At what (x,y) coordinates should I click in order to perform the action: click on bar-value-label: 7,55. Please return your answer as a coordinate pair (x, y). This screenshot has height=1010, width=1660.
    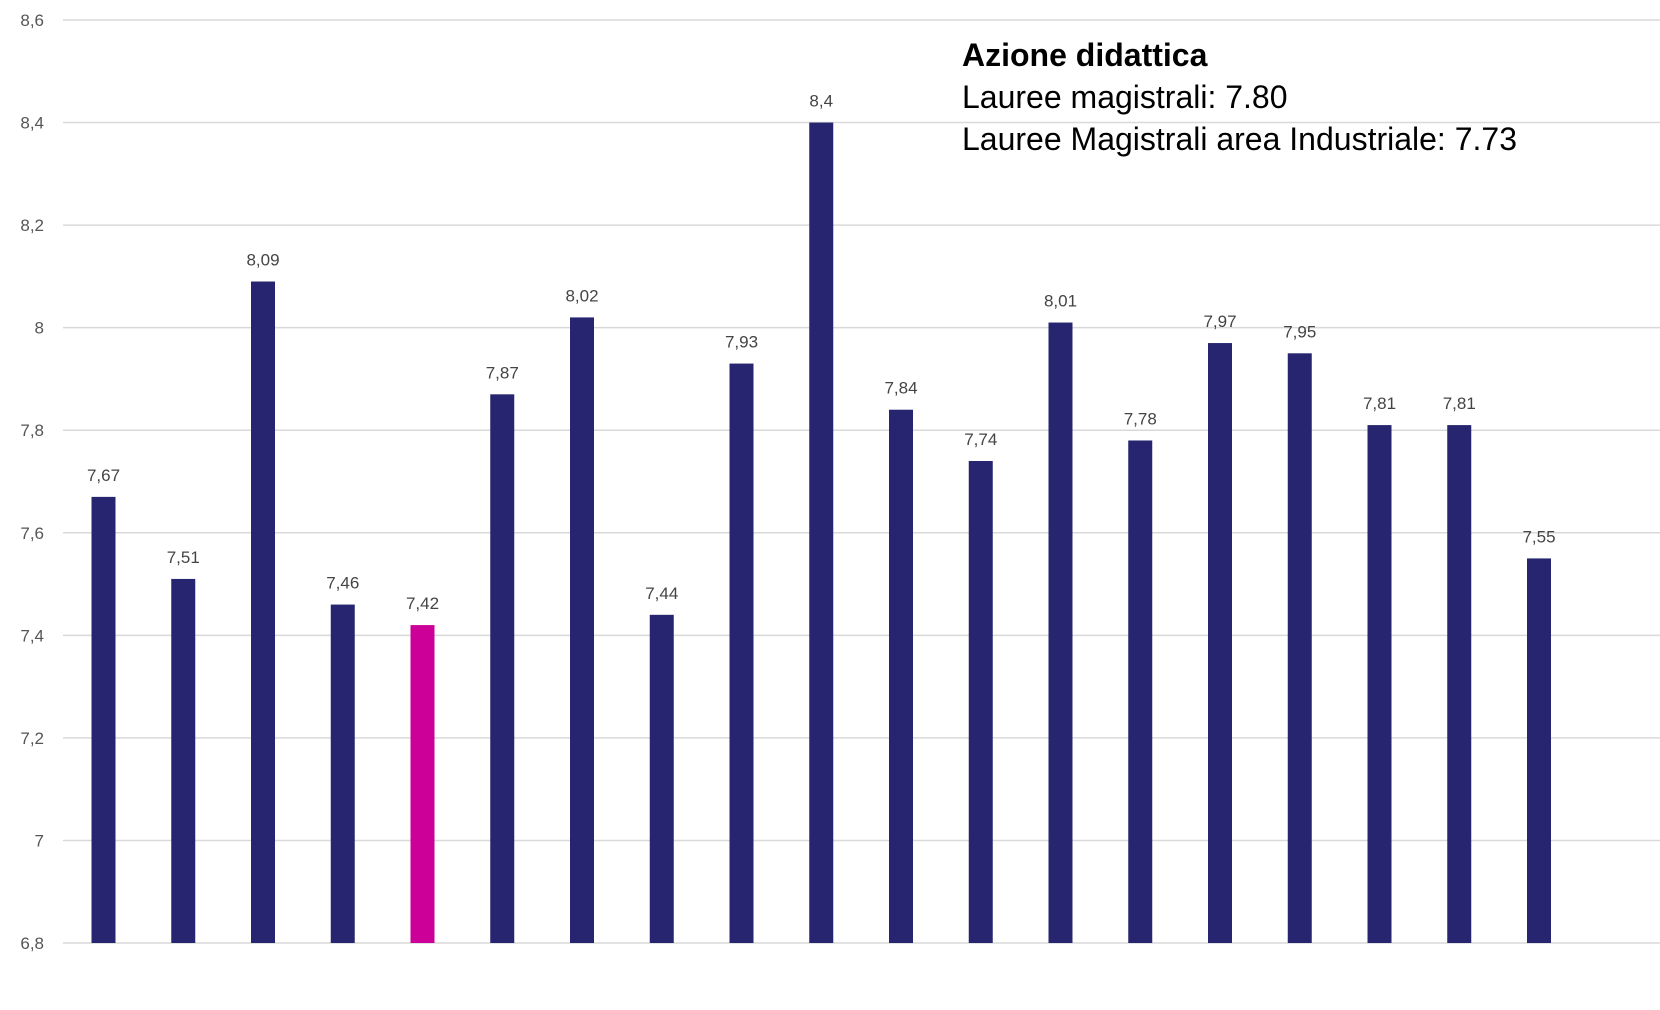
    Looking at the image, I should click on (1538, 536).